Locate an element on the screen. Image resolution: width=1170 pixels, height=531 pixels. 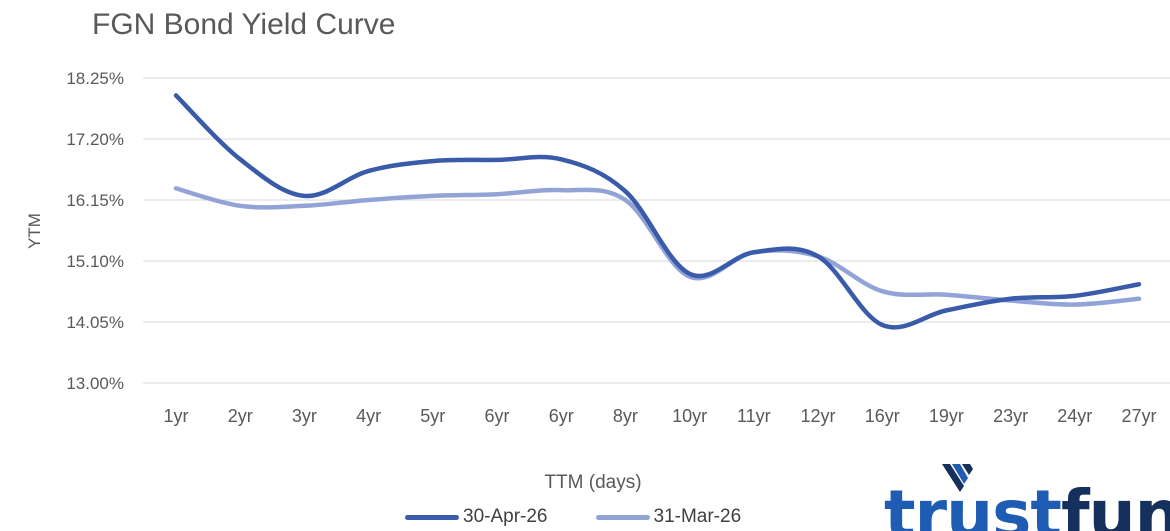
logo-mark-icon is located at coordinates (957, 478).